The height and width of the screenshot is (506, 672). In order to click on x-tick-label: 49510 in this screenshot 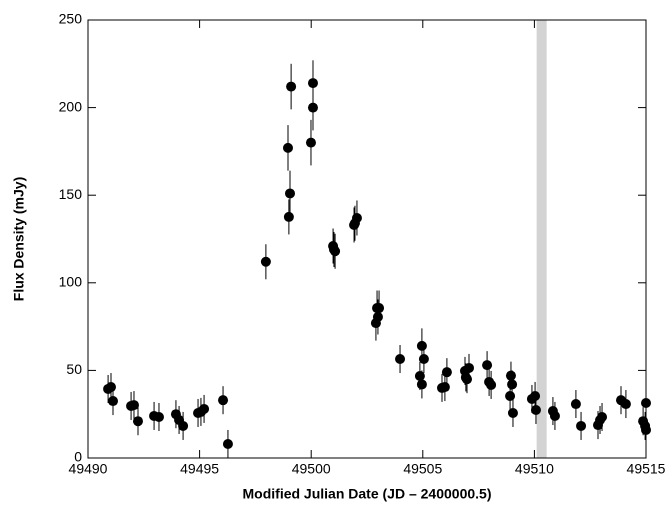, I will do `click(534, 469)`.